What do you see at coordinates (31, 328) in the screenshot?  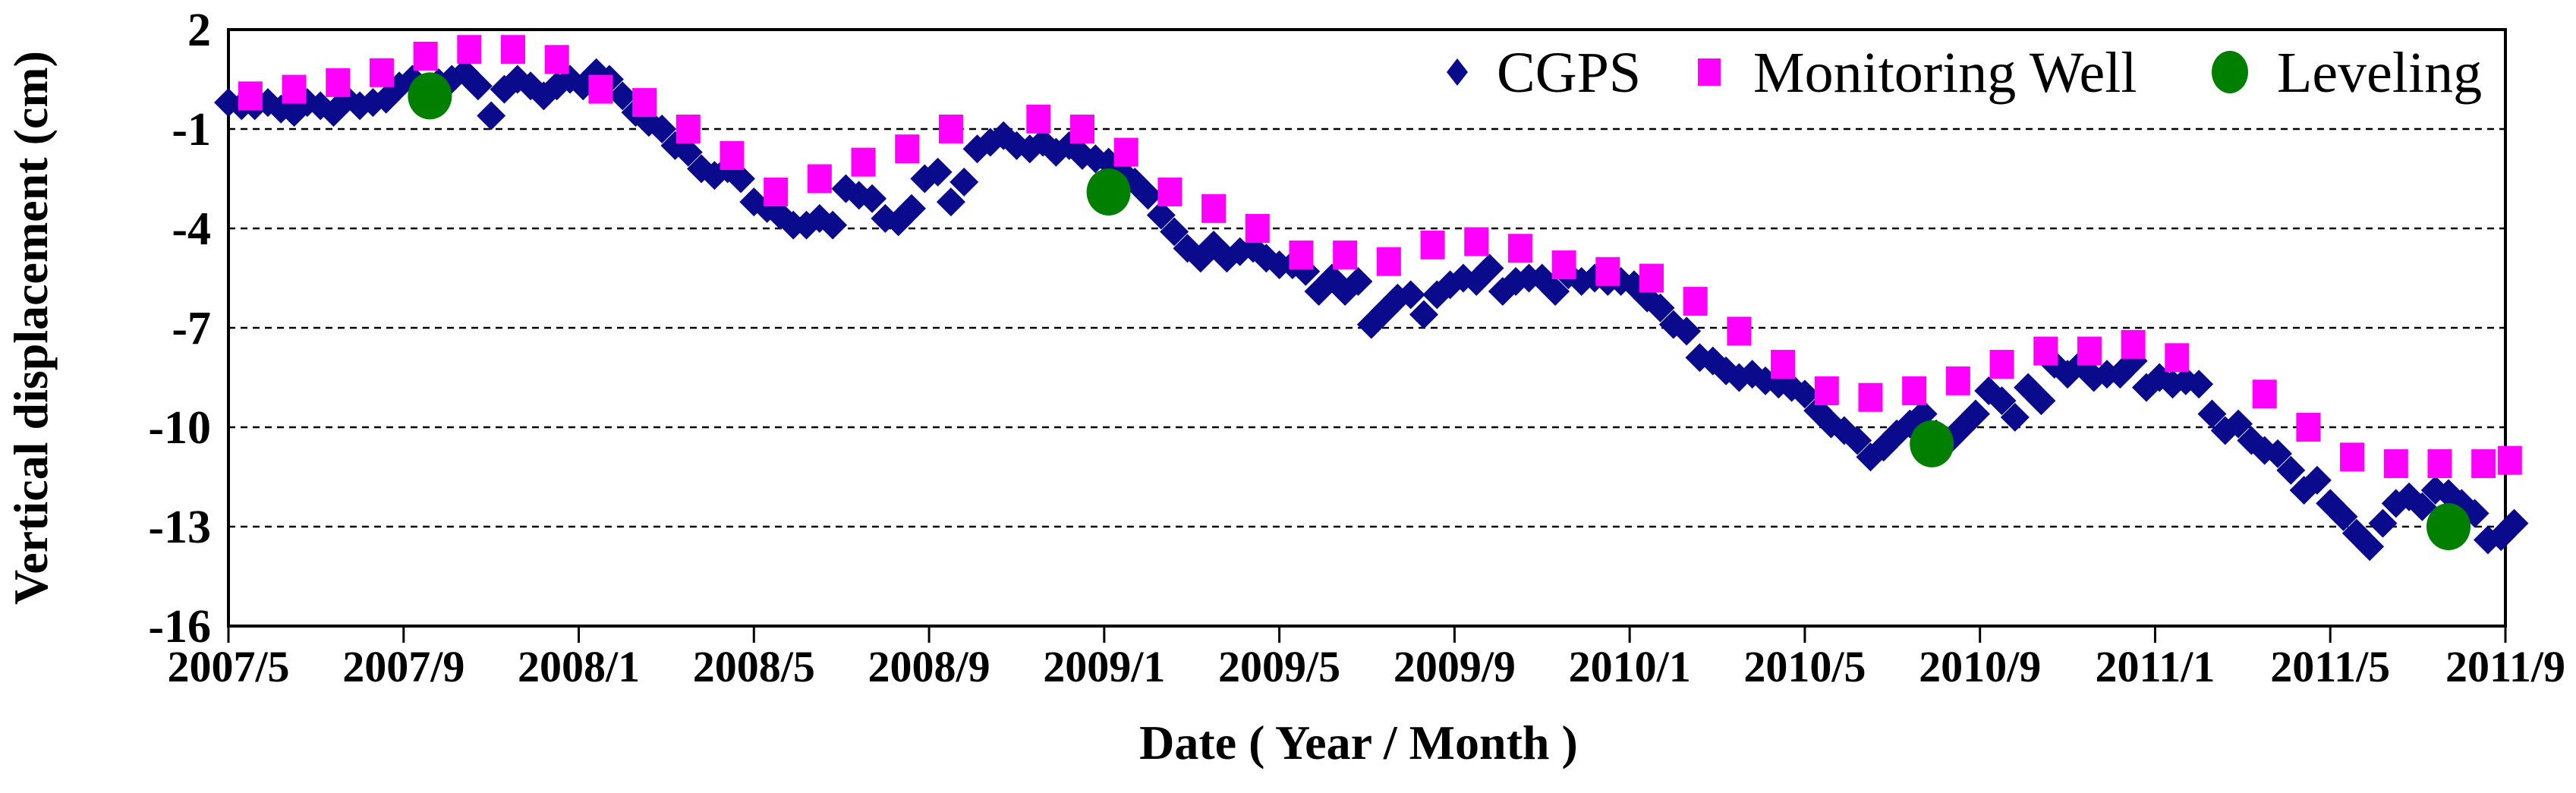 I see `y-axis-title: Vertical displacement (cm)` at bounding box center [31, 328].